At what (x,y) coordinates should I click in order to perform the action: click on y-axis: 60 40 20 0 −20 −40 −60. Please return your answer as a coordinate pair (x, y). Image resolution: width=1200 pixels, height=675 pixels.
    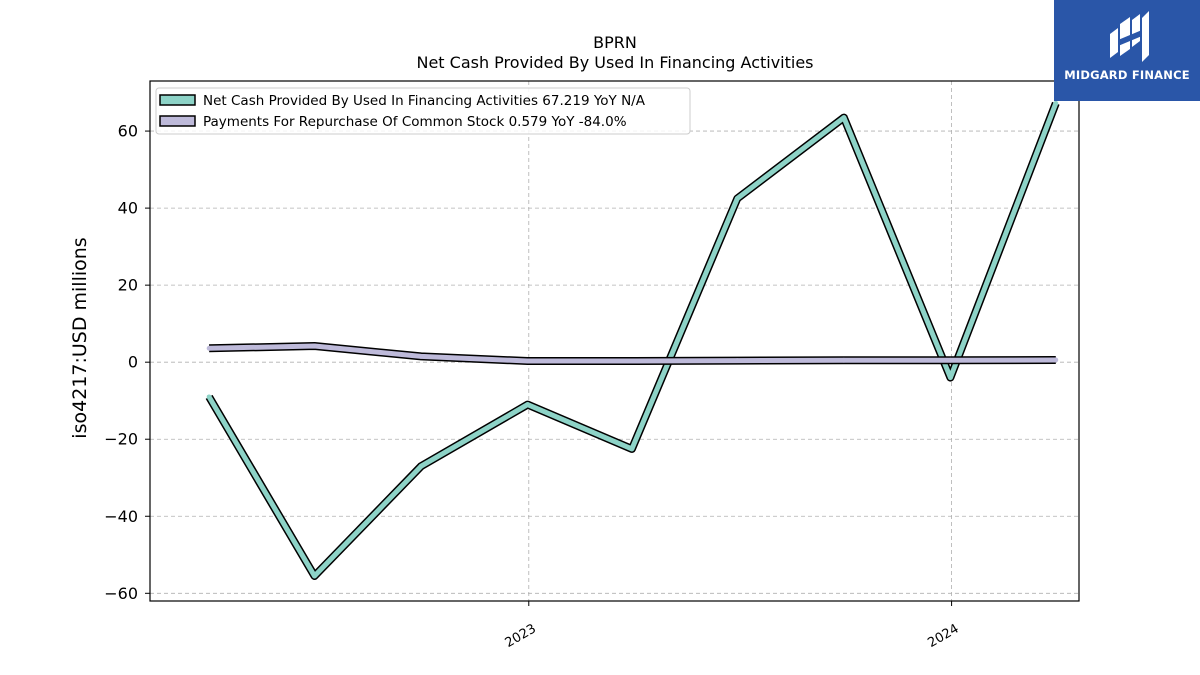
    Looking at the image, I should click on (127, 362).